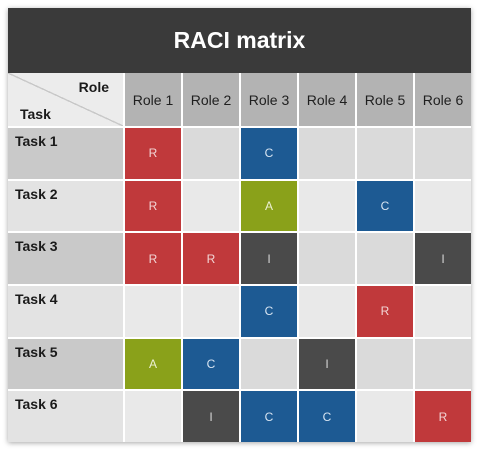 This screenshot has width=479, height=450. Describe the element at coordinates (65, 258) in the screenshot. I see `task-label-3: Task 3` at that location.